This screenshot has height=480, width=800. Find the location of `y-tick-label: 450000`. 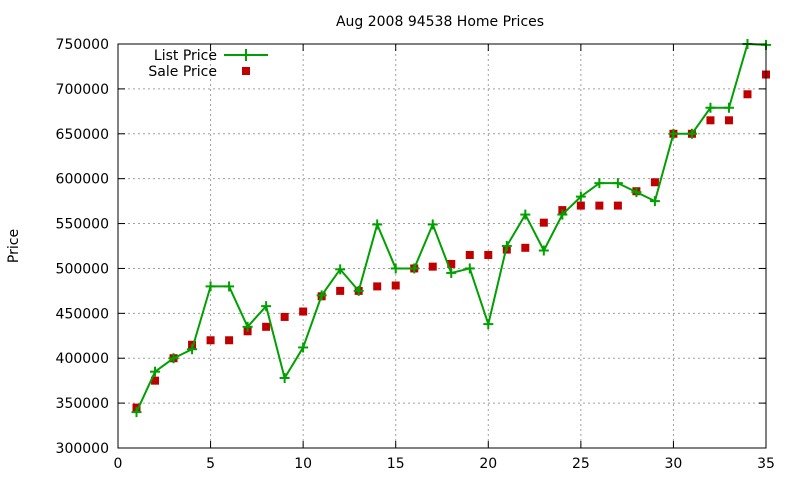

y-tick-label: 450000 is located at coordinates (82, 314).